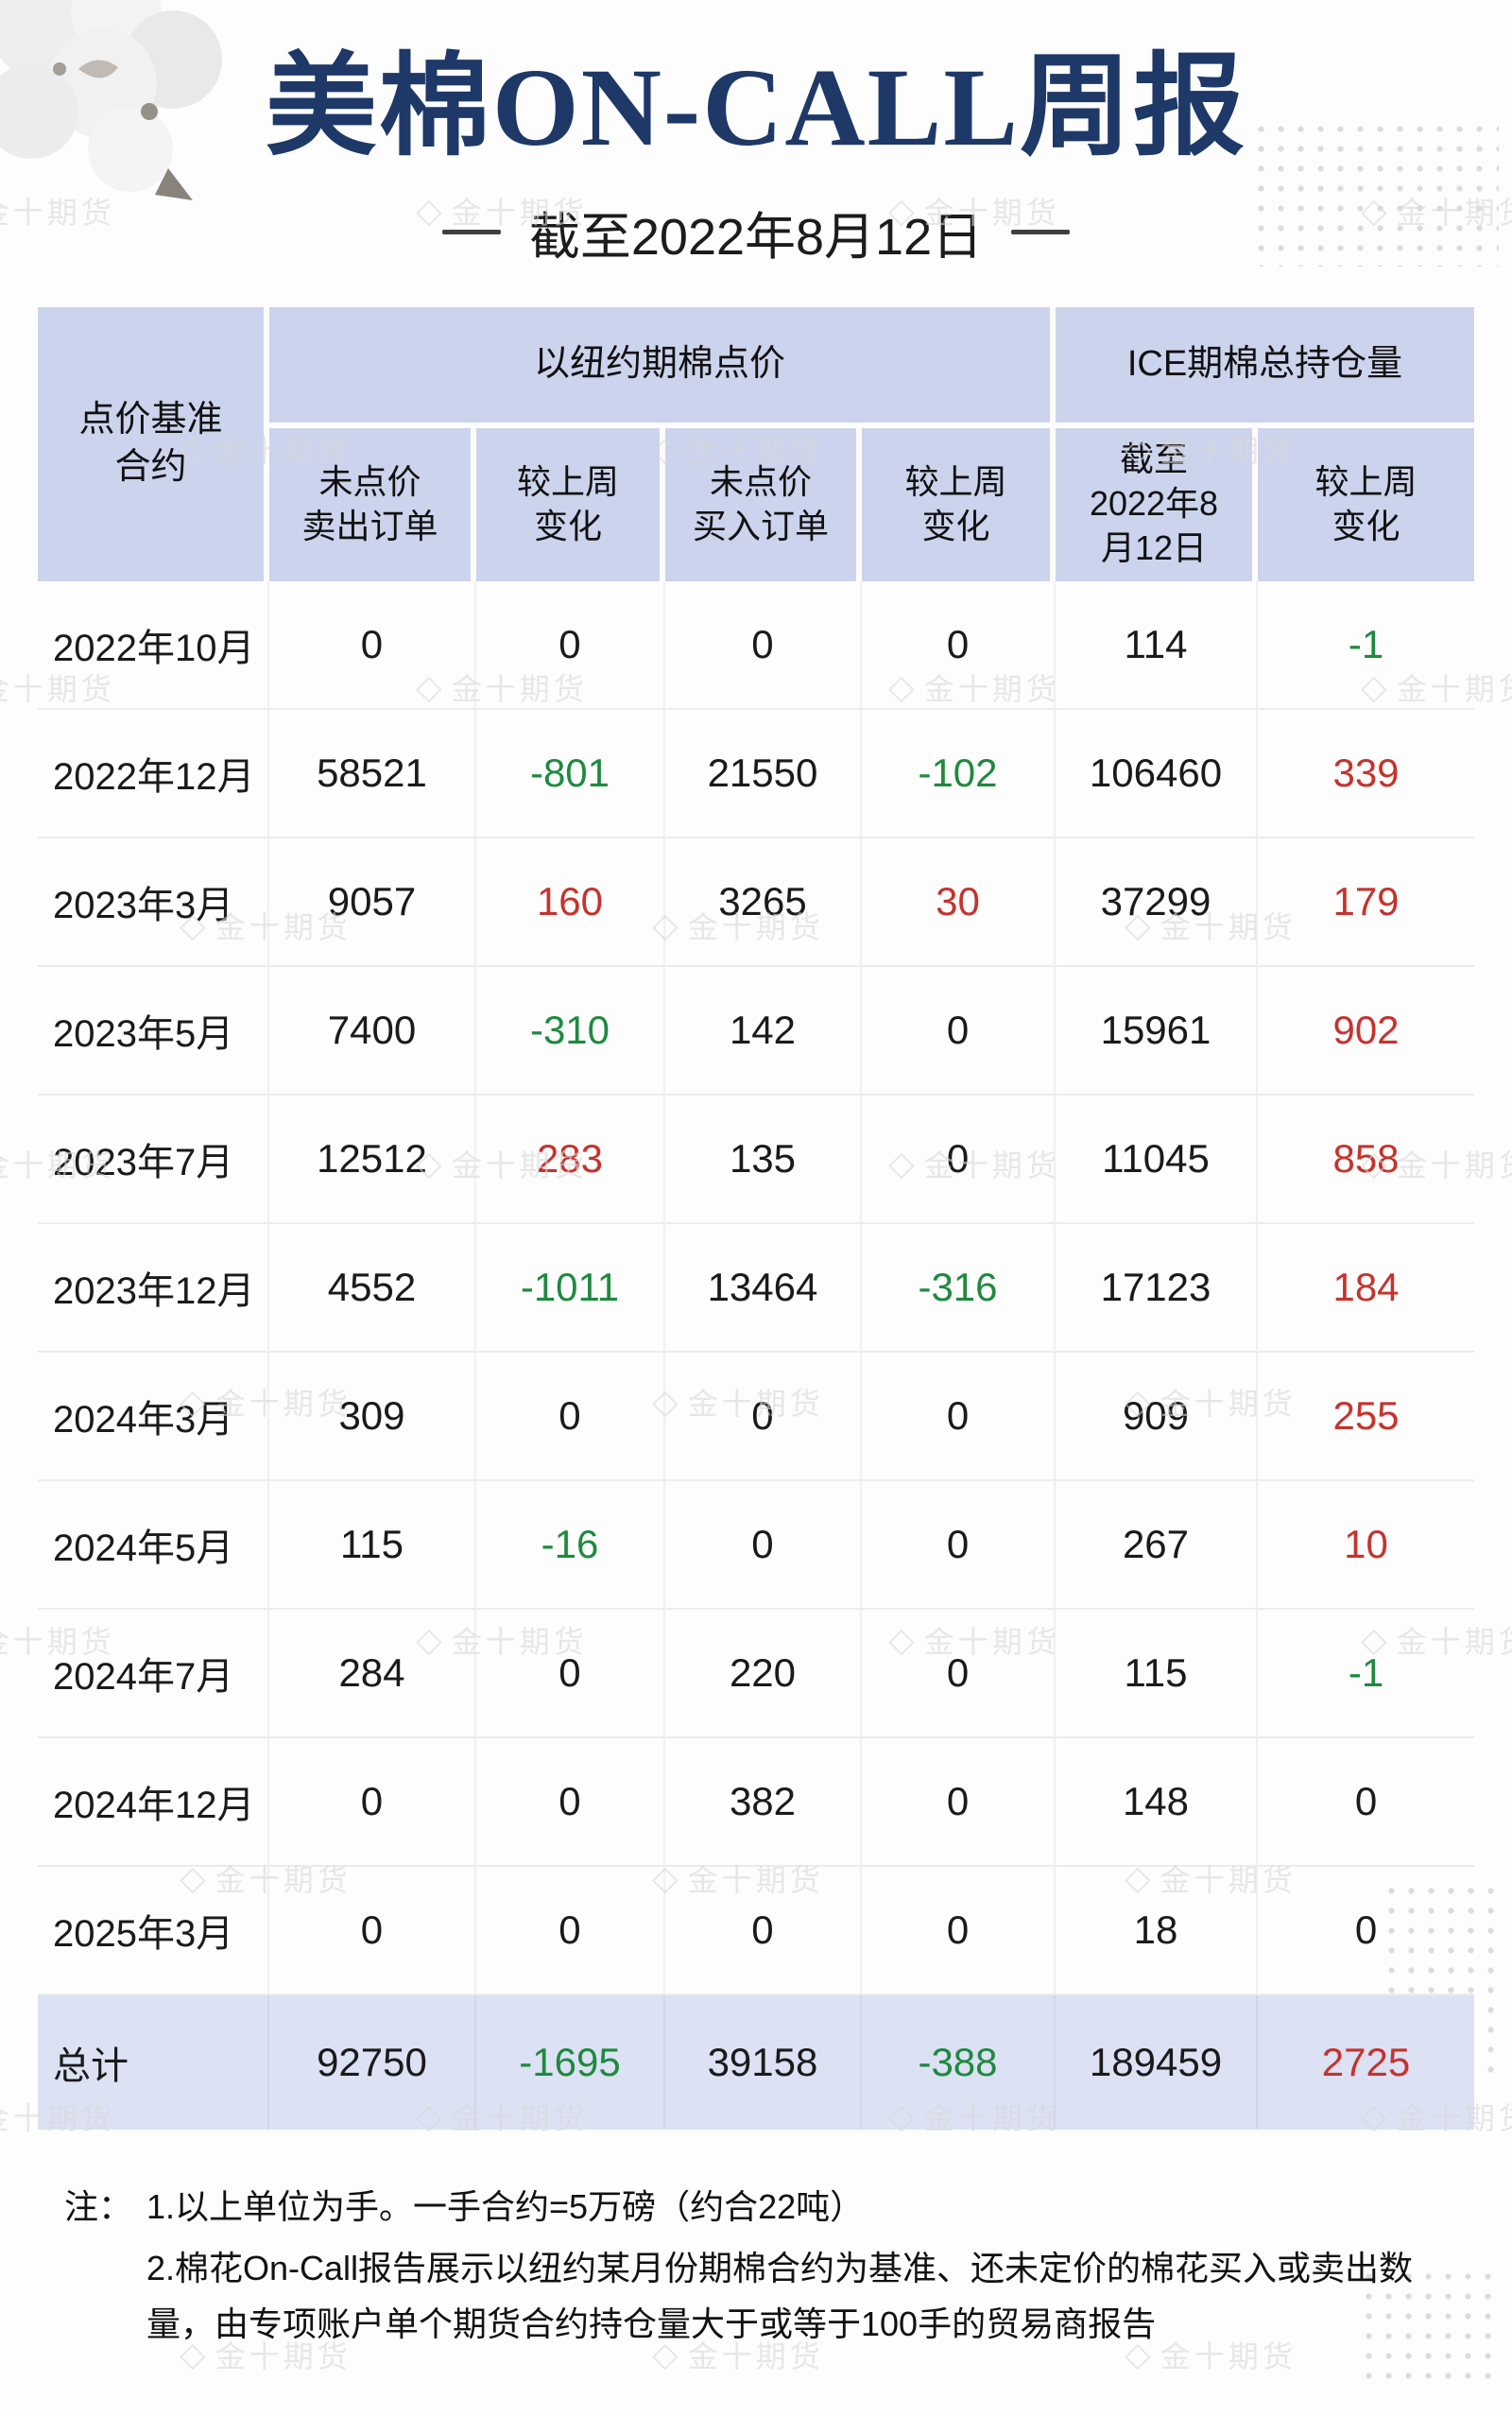 This screenshot has height=2416, width=1512. What do you see at coordinates (1157, 504) in the screenshot?
I see `sub-header-asof-date: 截至 2022年8 月12日` at bounding box center [1157, 504].